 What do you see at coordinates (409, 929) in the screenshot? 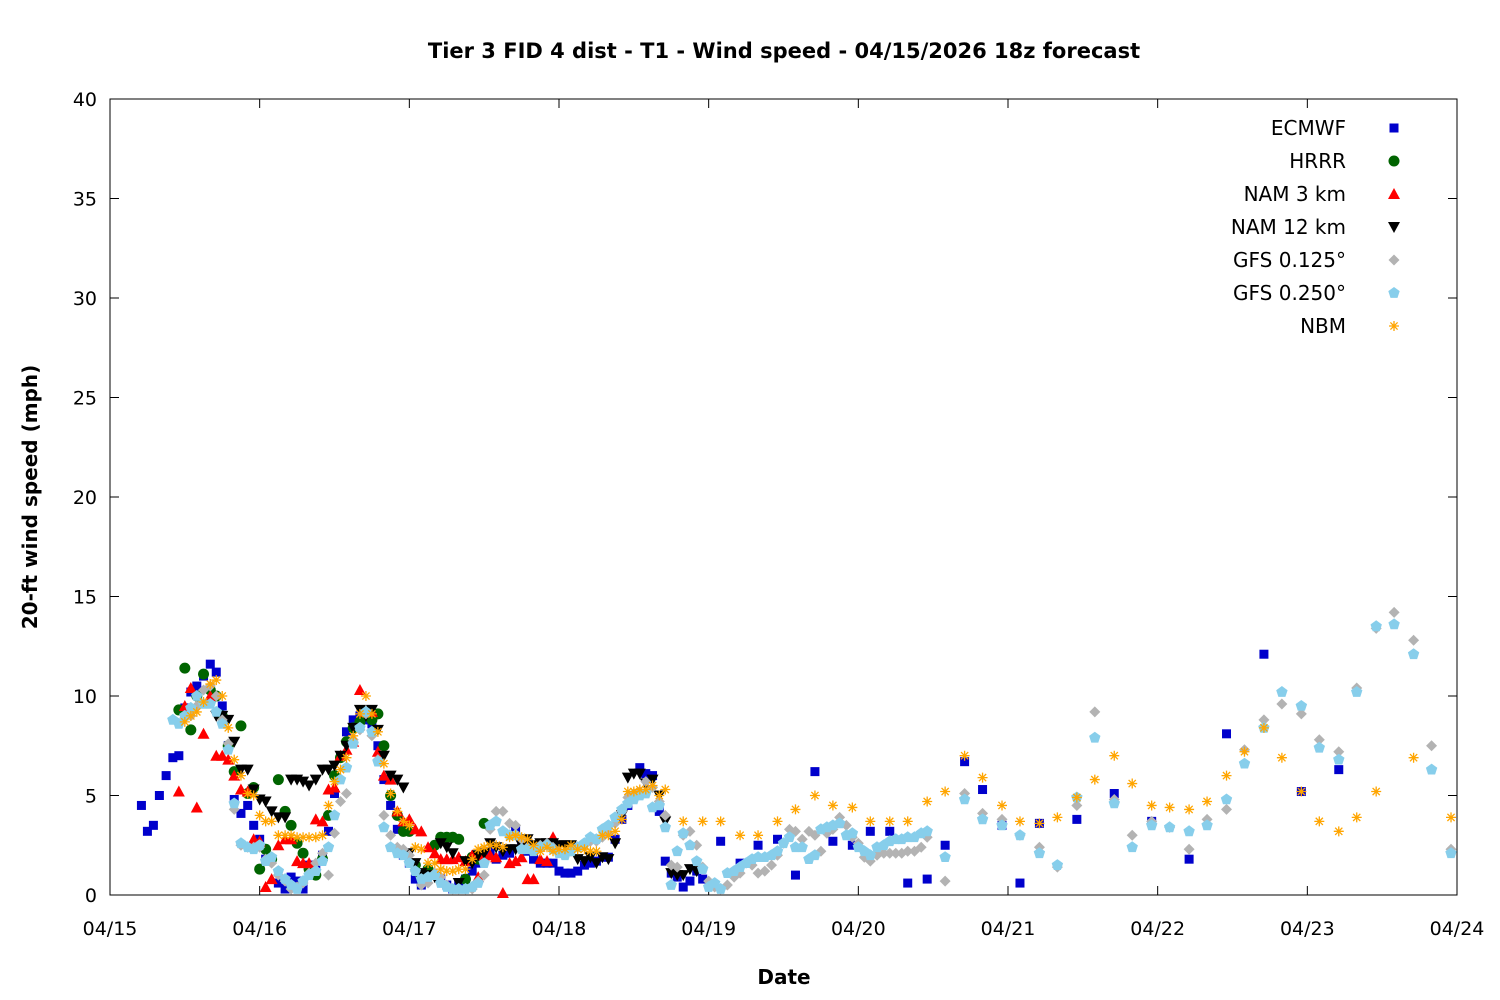
I see `x-tick-label: 04/17` at bounding box center [409, 929].